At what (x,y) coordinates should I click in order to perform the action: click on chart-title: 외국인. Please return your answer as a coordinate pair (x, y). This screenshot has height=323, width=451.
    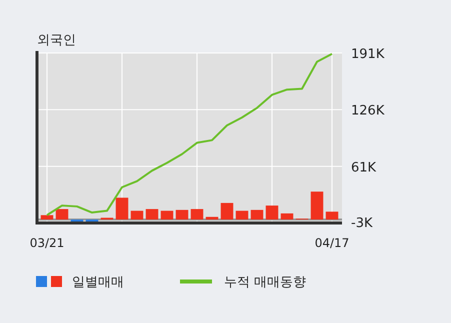
    Looking at the image, I should click on (56, 40).